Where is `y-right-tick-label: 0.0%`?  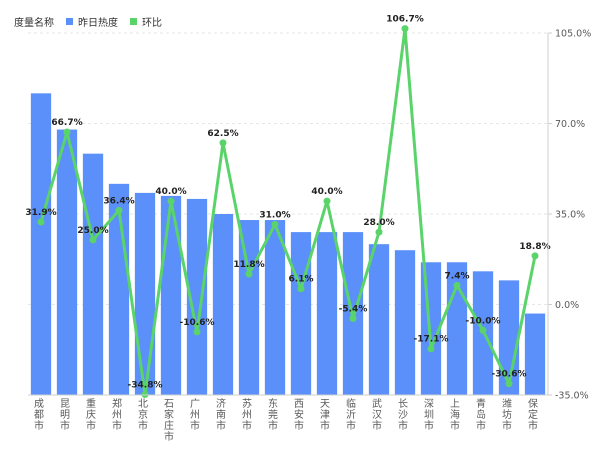
y-right-tick-label: 0.0% is located at coordinates (567, 305).